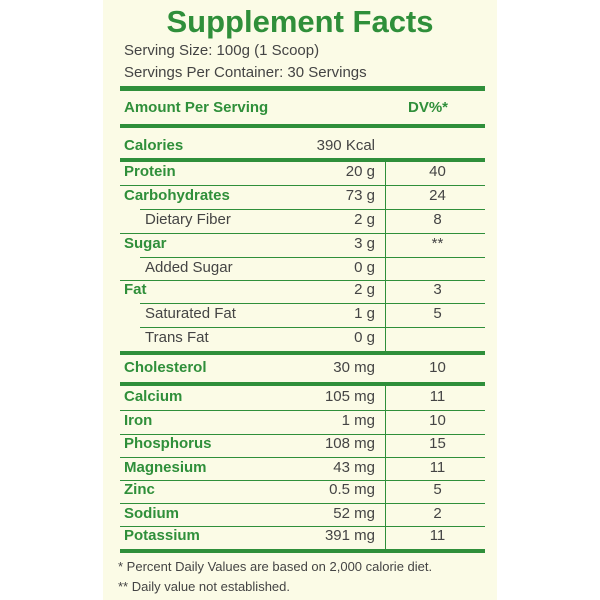  What do you see at coordinates (190, 313) in the screenshot?
I see `nutrient-name: Saturated Fat` at bounding box center [190, 313].